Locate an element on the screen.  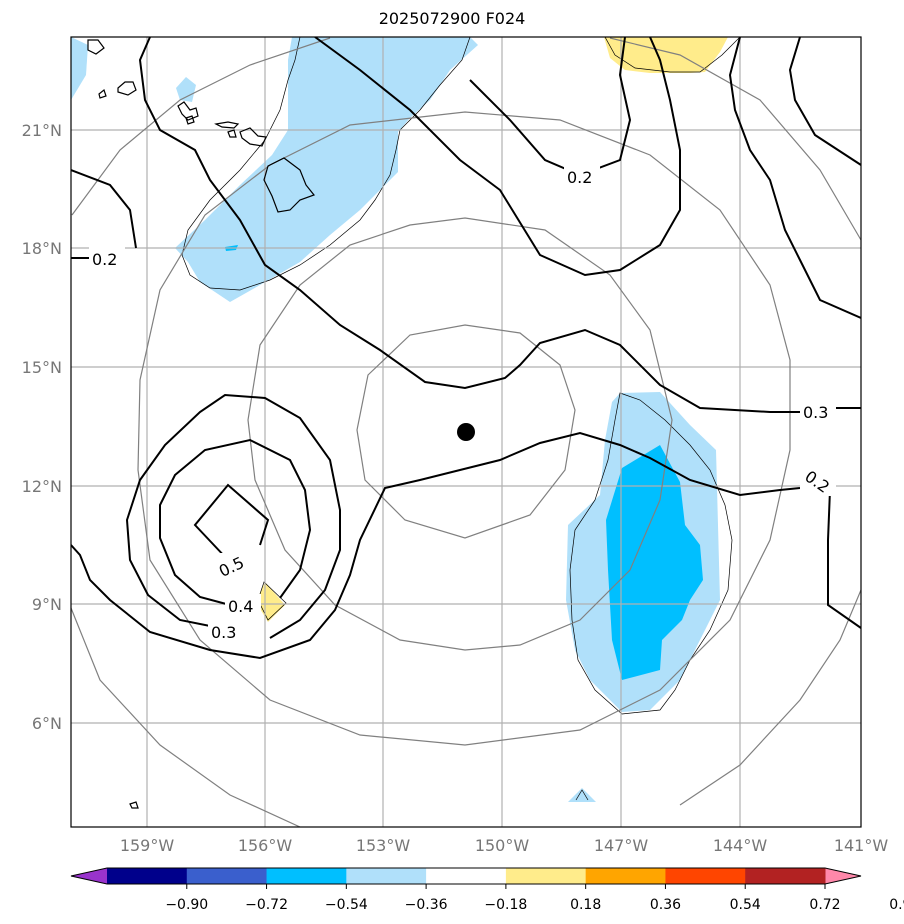
colorbar-extend-low is located at coordinates (89, 876).